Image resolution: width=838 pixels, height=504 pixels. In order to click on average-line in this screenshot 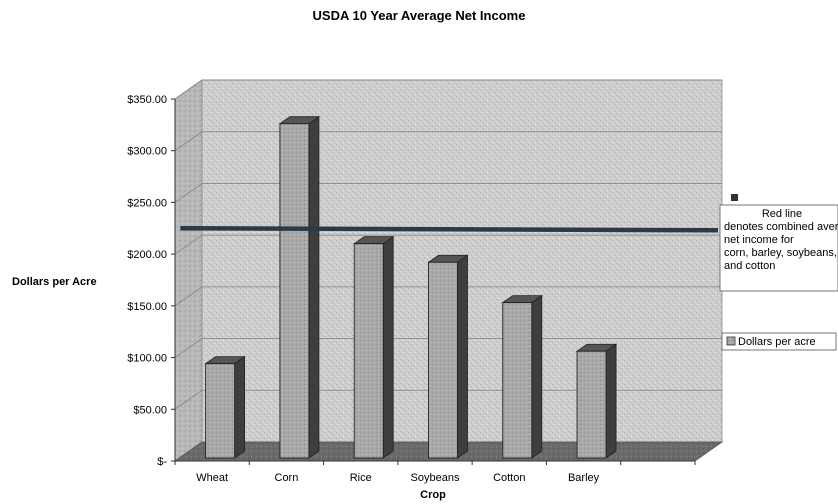, I will do `click(449, 229)`.